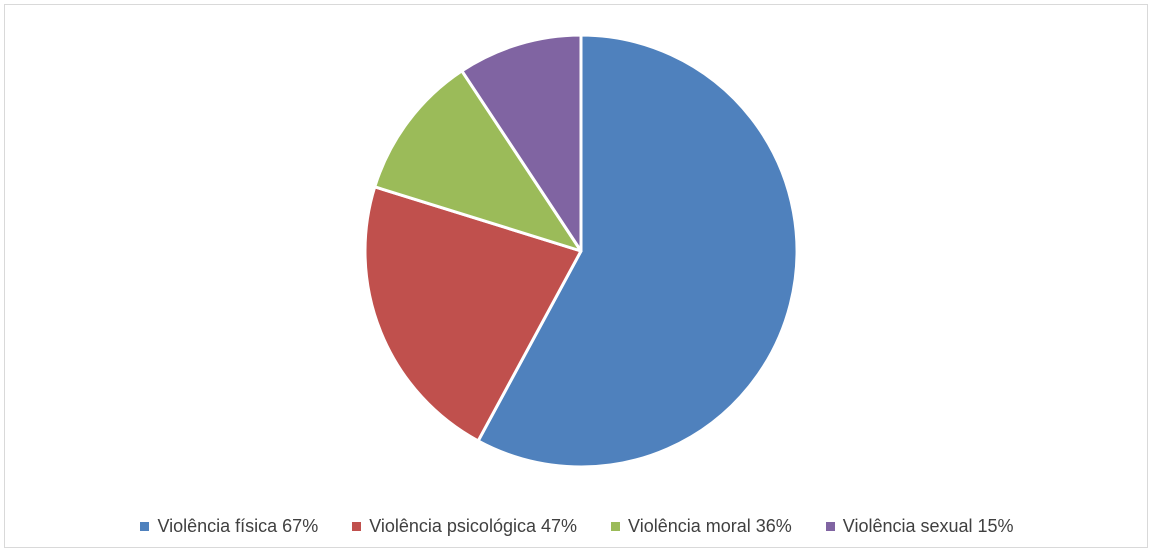  What do you see at coordinates (830, 526) in the screenshot?
I see `legend-swatch-violencia-sexual` at bounding box center [830, 526].